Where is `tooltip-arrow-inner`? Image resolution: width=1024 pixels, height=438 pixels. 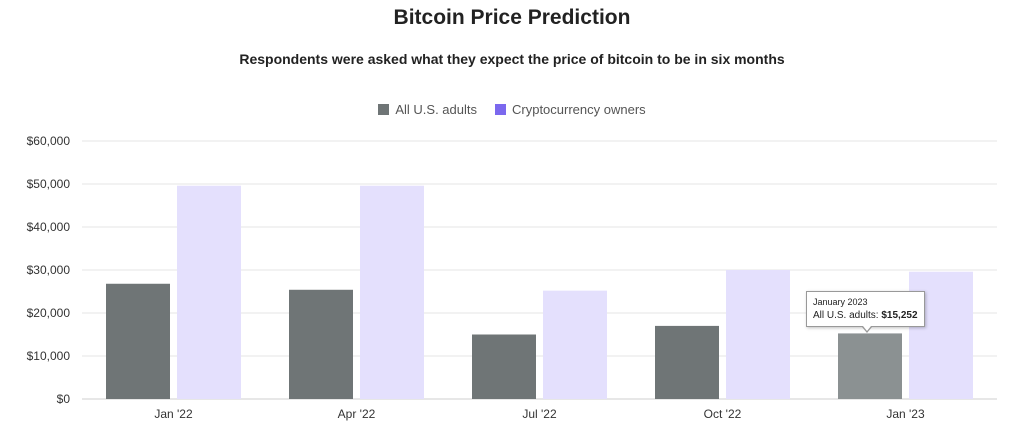 tooltip-arrow-inner is located at coordinates (867, 328).